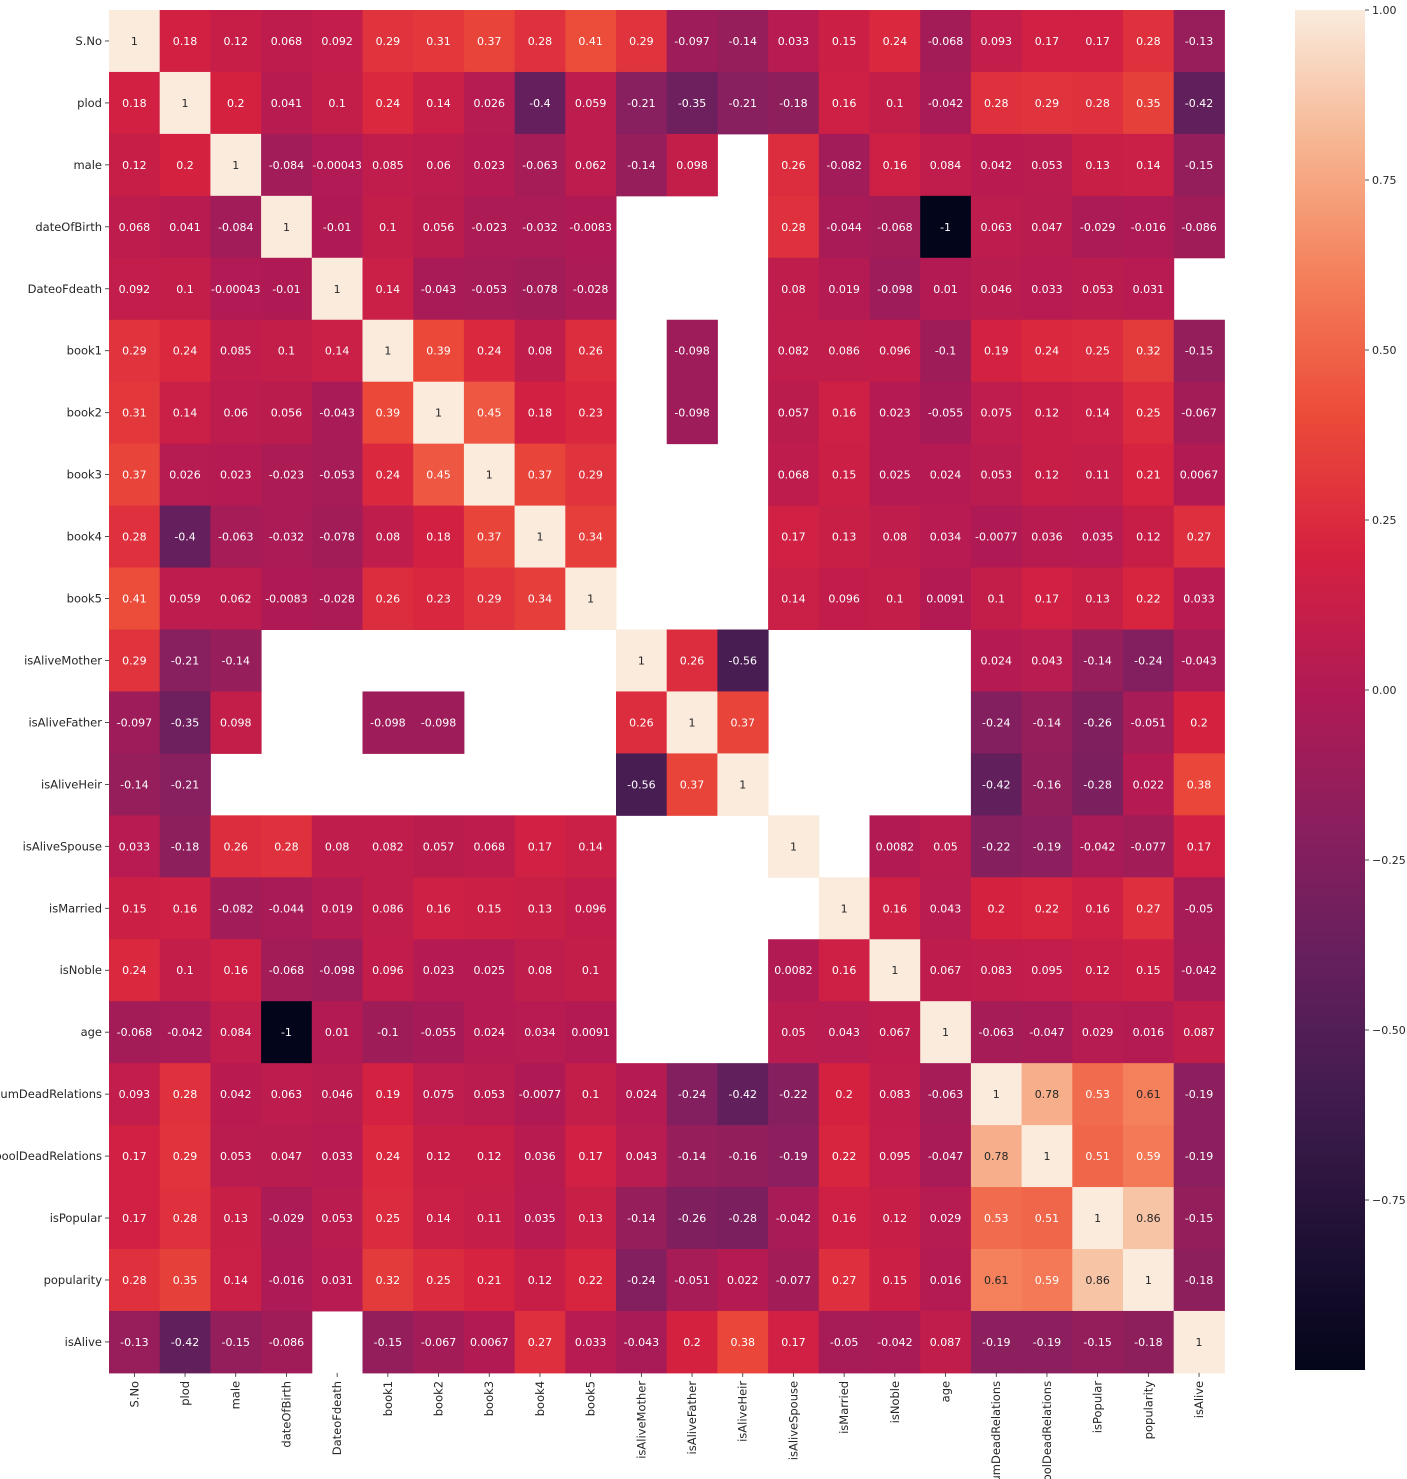  I want to click on cell-value-label: 0.029, so click(946, 1218).